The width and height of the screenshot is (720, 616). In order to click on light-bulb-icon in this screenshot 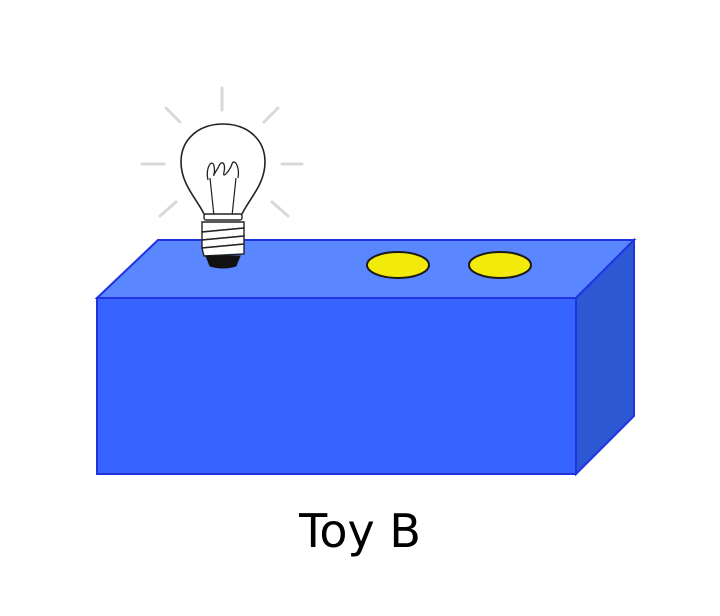, I will do `click(222, 177)`.